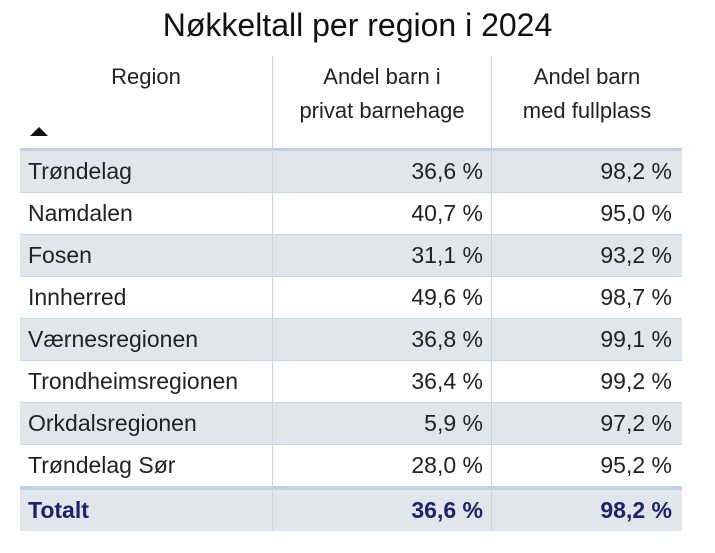 The height and width of the screenshot is (553, 715). I want to click on full-time-place-cell: 93,2 %, so click(586, 255).